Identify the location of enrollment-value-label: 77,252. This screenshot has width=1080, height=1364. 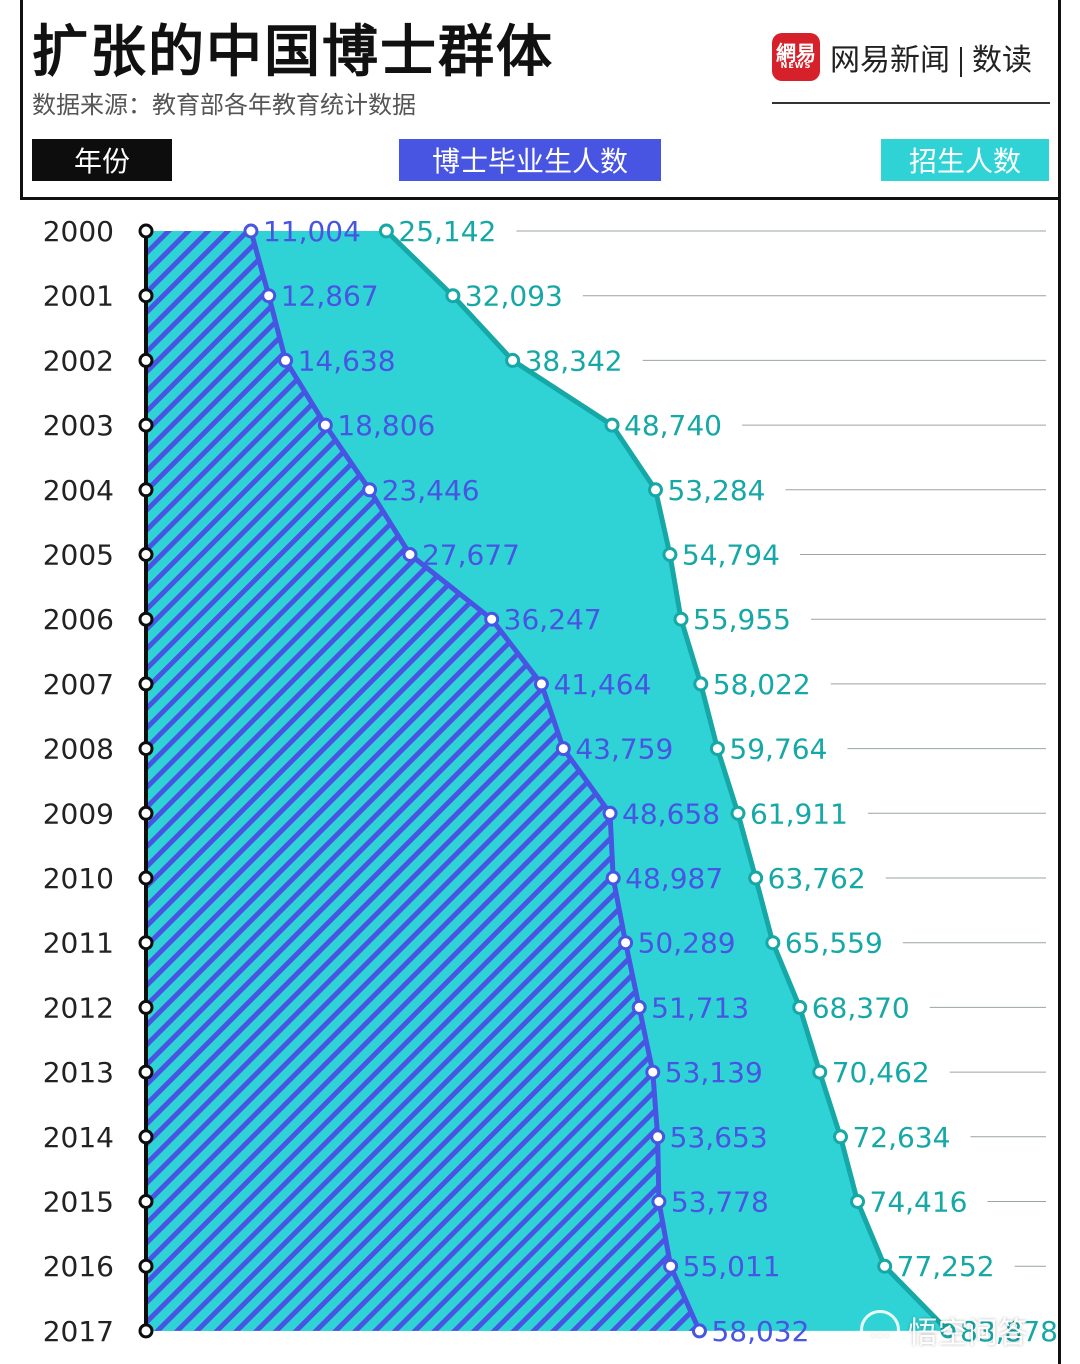
(946, 1266).